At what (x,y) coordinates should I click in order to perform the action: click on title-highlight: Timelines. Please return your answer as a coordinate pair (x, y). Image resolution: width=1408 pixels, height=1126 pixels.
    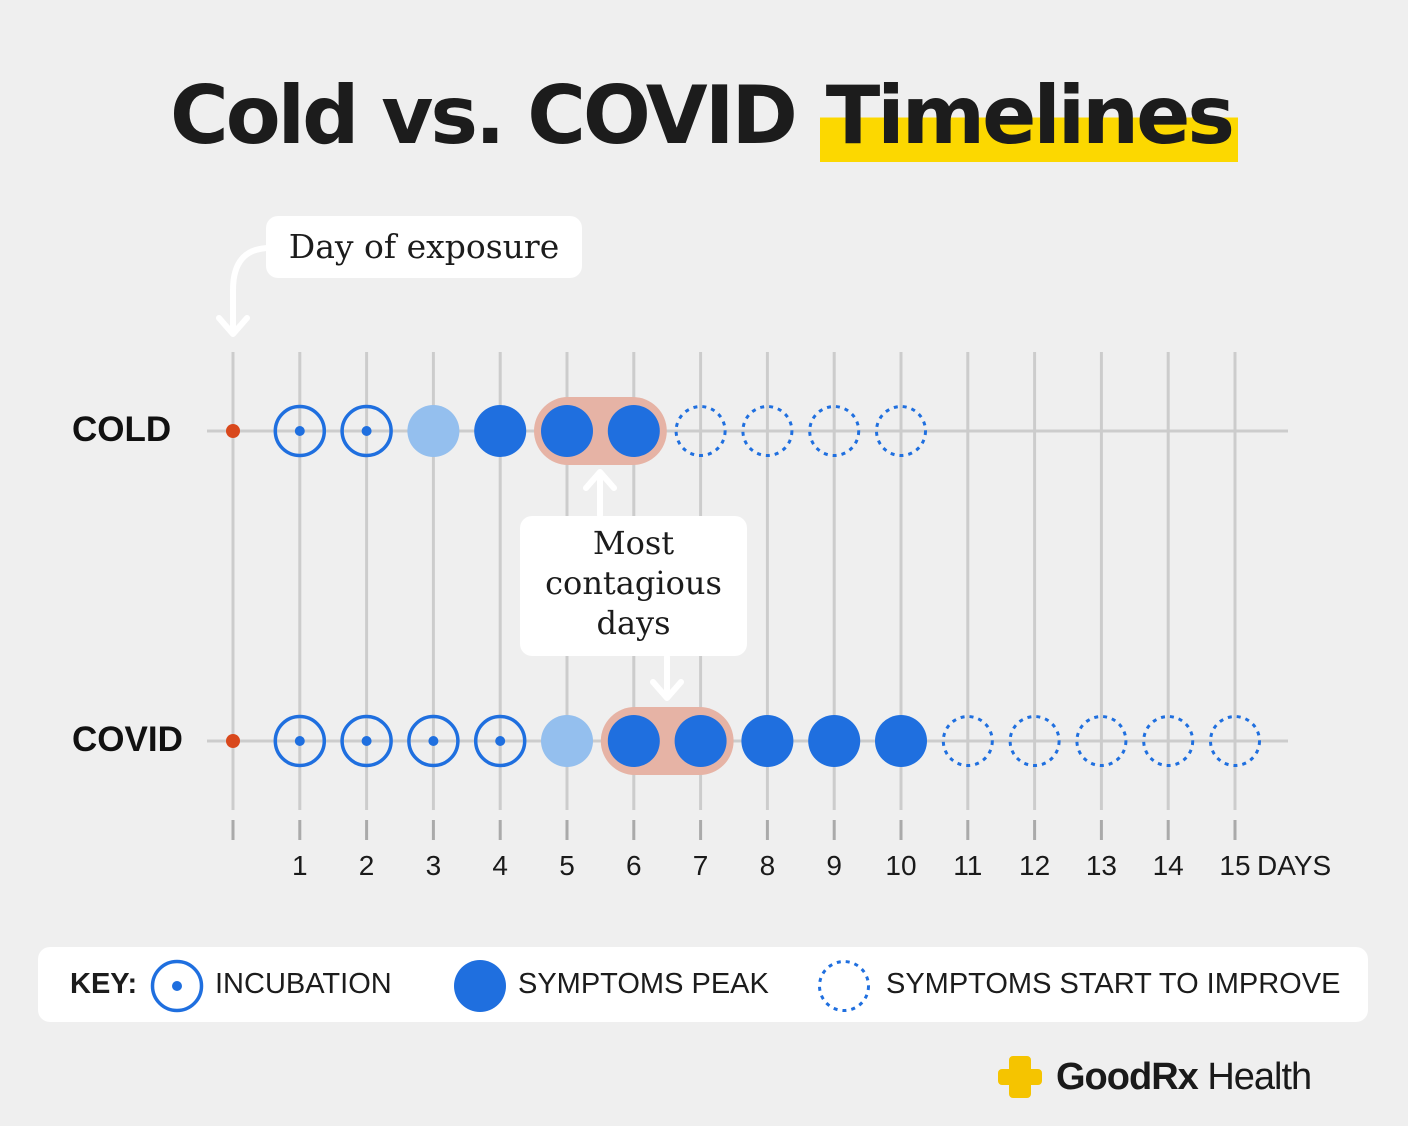
    Looking at the image, I should click on (1028, 115).